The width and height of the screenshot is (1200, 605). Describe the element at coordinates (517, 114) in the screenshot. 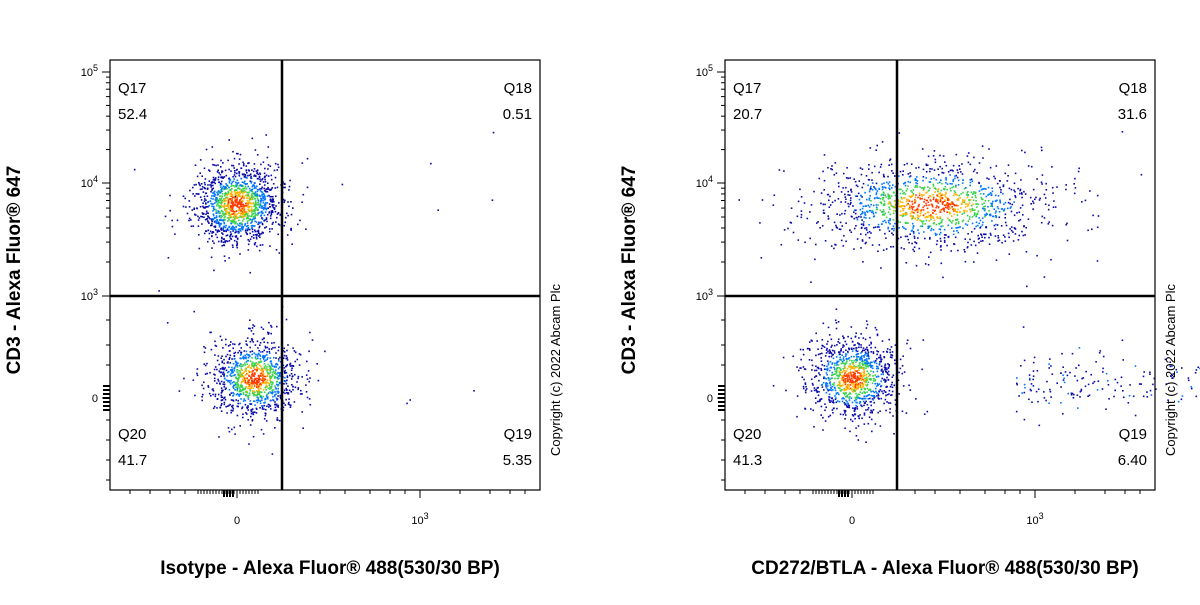

I see `quadrant-percent: 0.51` at that location.